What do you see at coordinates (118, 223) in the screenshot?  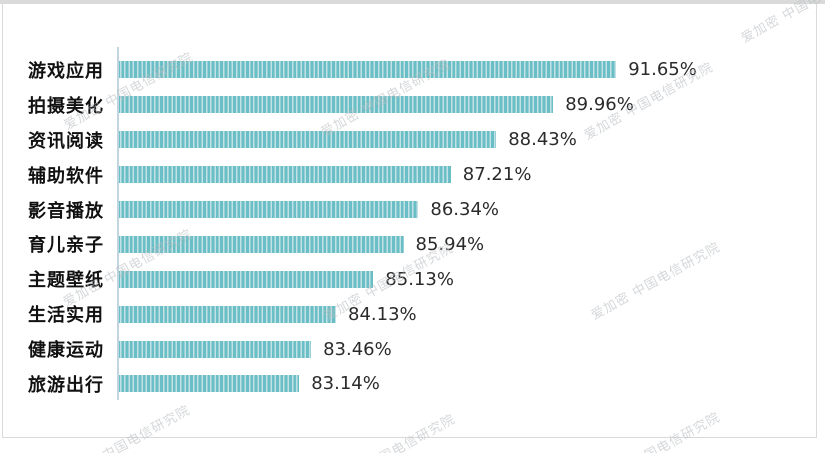 I see `category-axis-line` at bounding box center [118, 223].